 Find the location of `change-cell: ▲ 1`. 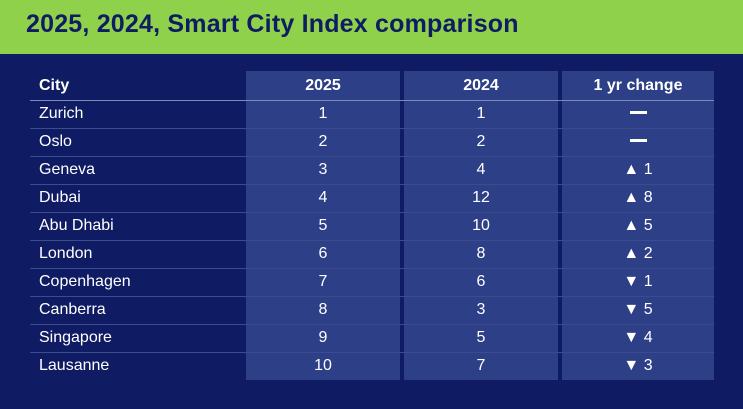

change-cell: ▲ 1 is located at coordinates (638, 169).